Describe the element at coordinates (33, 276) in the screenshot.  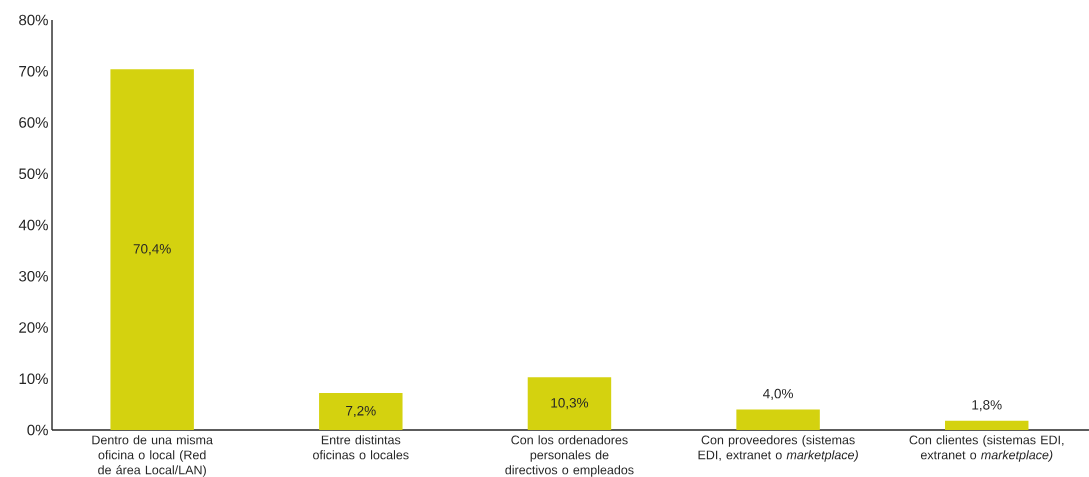
I see `y-tick-label: 30%` at that location.